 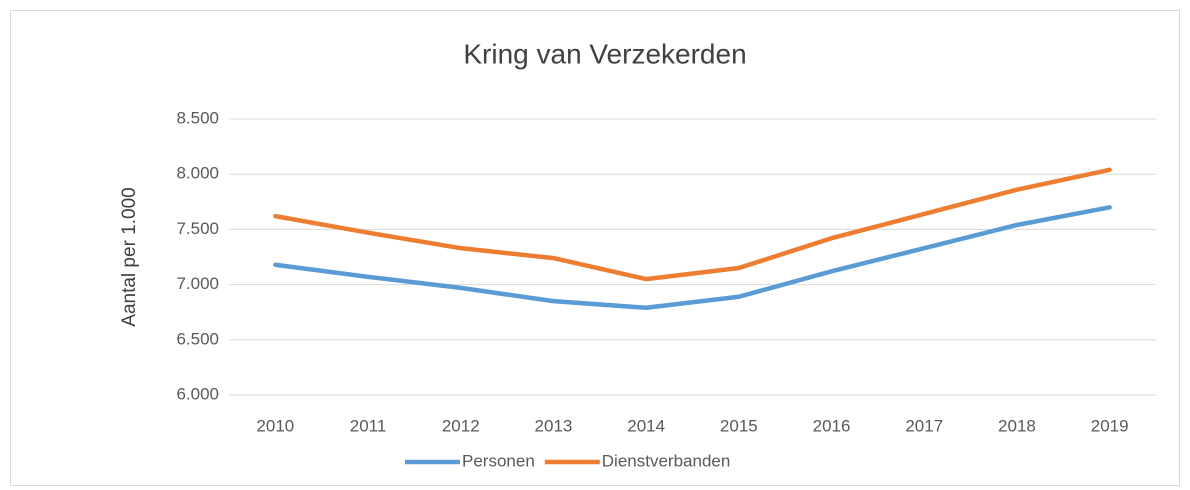 What do you see at coordinates (368, 425) in the screenshot?
I see `x-tick-label: 2011` at bounding box center [368, 425].